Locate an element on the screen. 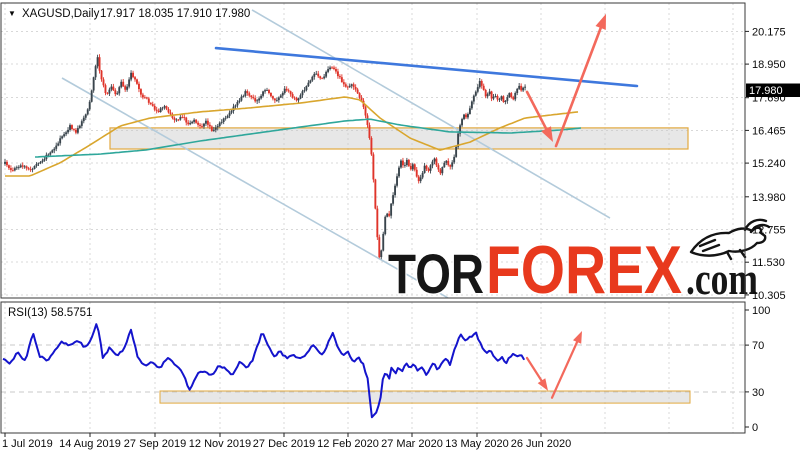  rsi-forecast-arrow-down is located at coordinates (534, 369).